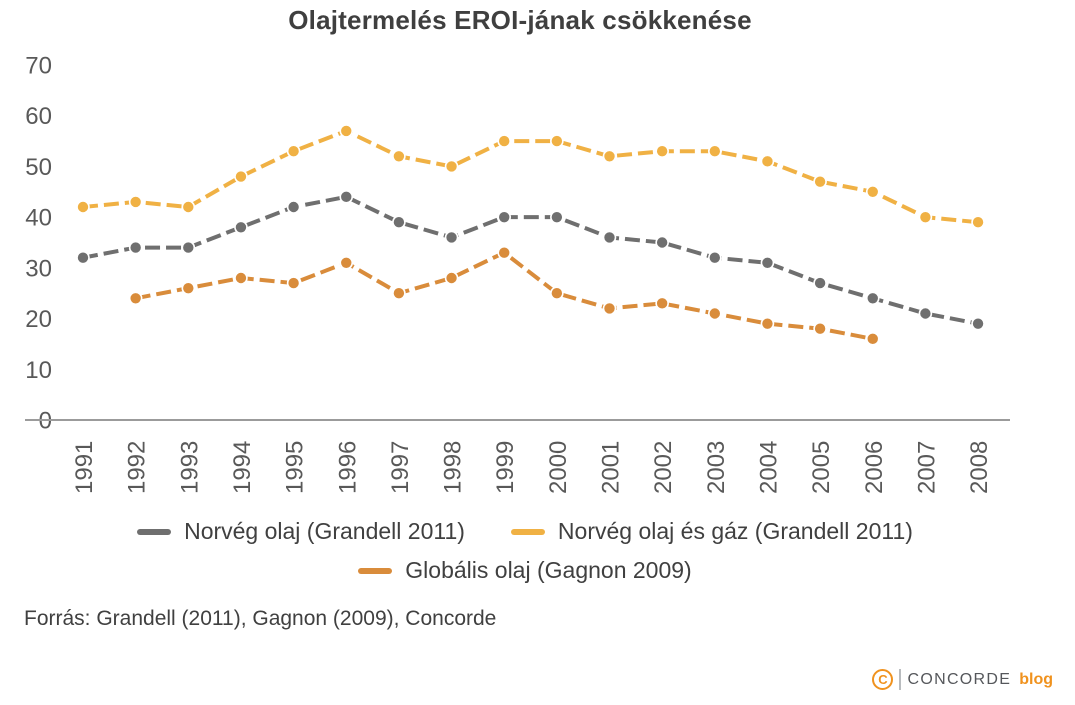  I want to click on legend-label-norveg-olaj: Norvég olaj (Grandell 2011), so click(324, 531).